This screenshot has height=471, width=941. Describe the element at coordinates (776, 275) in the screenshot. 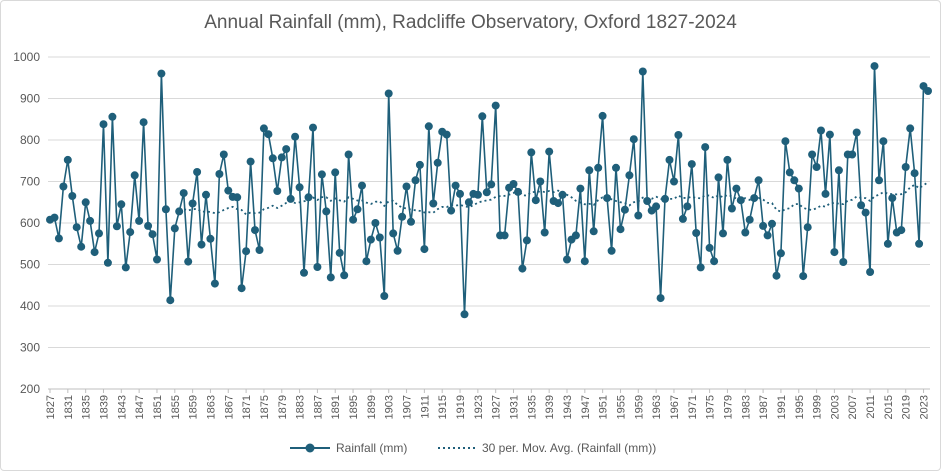

I see `rainfall-point-1990` at that location.